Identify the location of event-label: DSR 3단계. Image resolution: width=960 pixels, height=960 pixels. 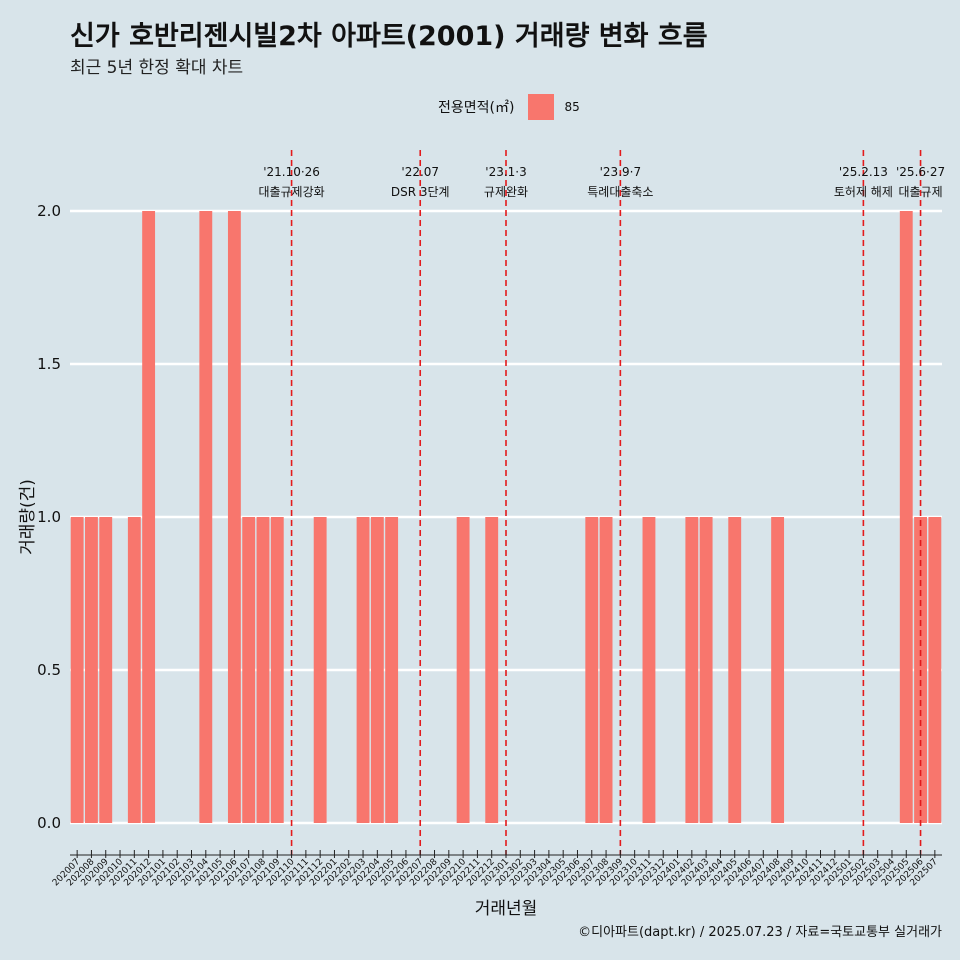
(420, 192).